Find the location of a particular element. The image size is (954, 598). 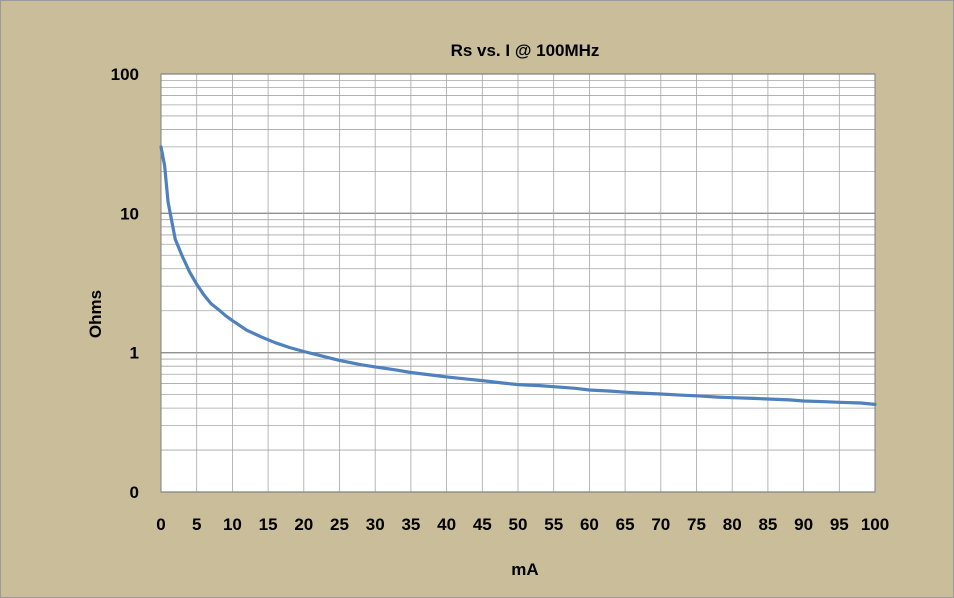

x-tick-label: 60 is located at coordinates (589, 524).